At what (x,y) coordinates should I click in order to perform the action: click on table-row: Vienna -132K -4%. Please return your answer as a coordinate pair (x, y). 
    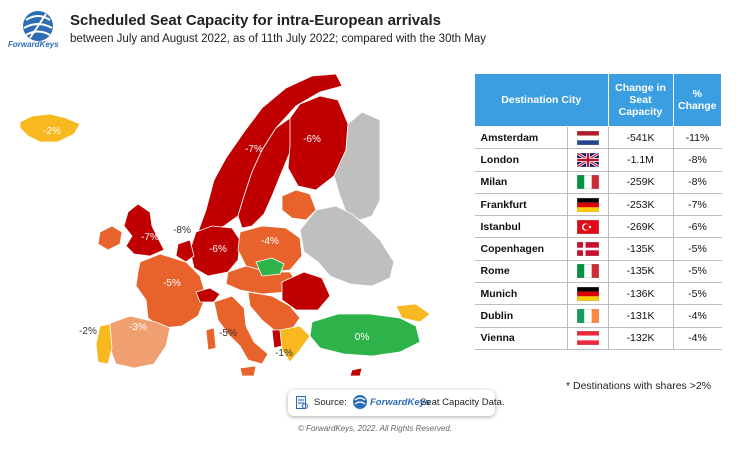
    Looking at the image, I should click on (598, 338).